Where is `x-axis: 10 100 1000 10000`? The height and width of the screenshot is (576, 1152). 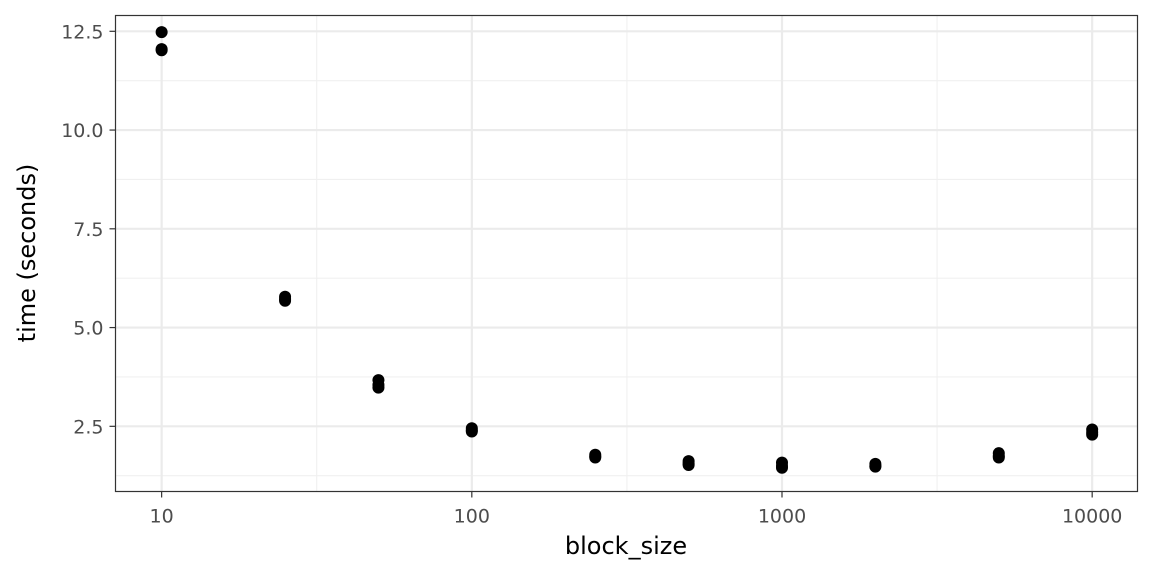
x-axis: 10 100 1000 10000 is located at coordinates (636, 509).